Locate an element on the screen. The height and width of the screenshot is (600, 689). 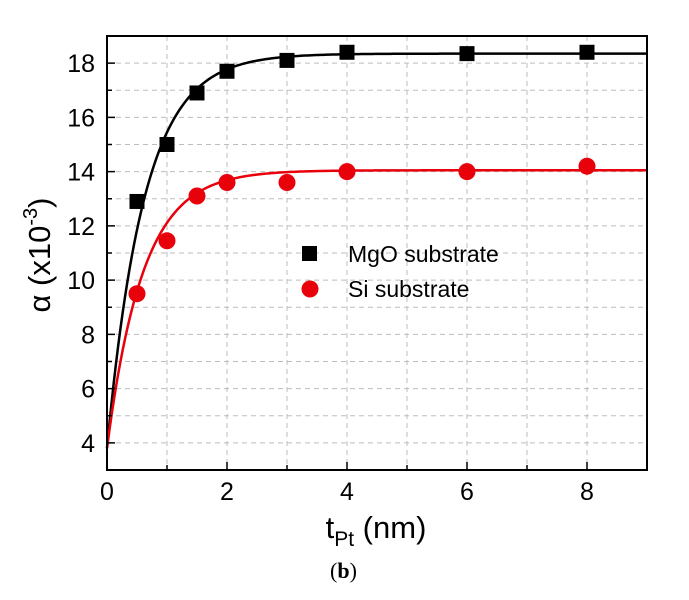
y-axis-title: α (x10-3) is located at coordinates (38, 255).